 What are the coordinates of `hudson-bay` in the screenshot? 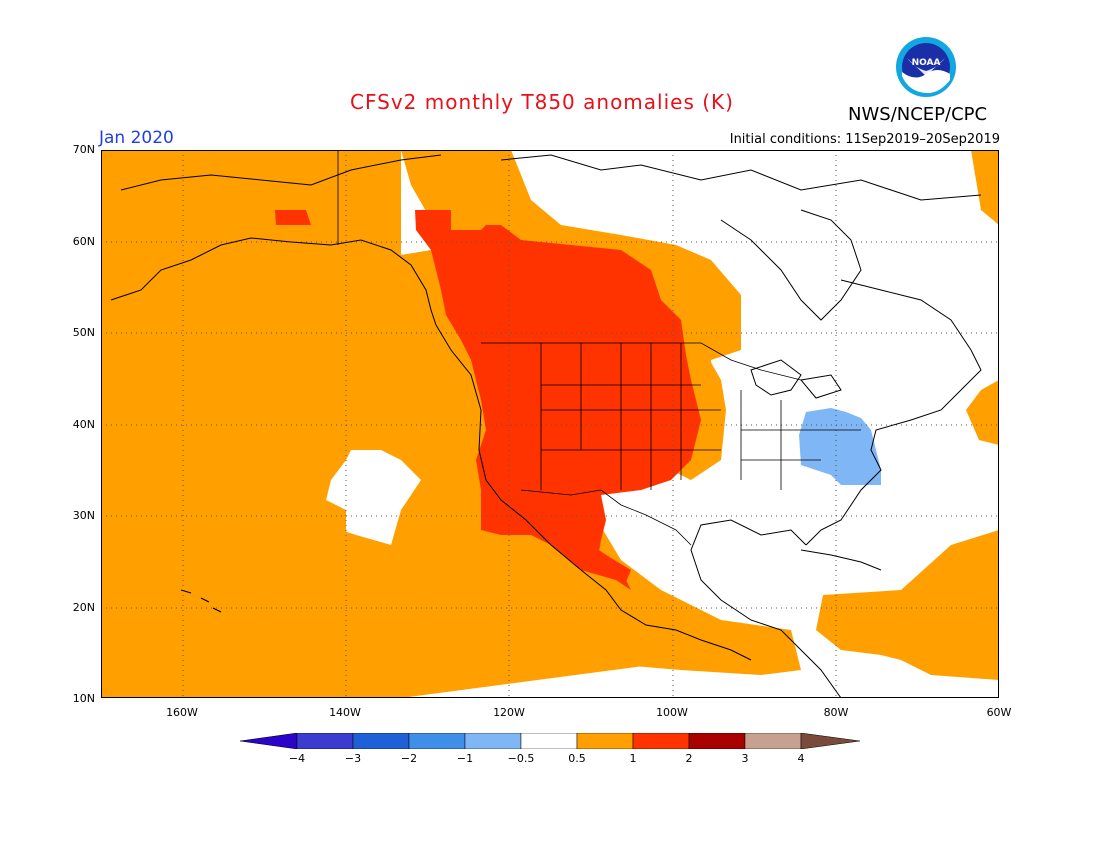 It's located at (791, 265).